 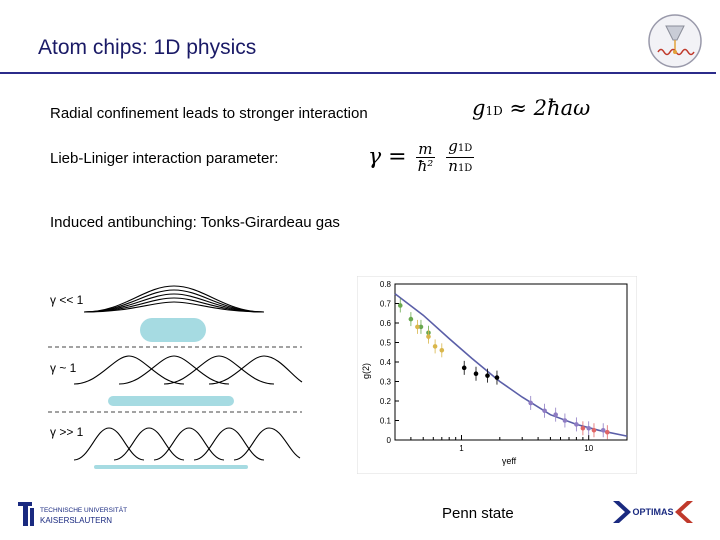 What do you see at coordinates (386, 362) in the screenshot?
I see `y-tick-label: 0.4` at bounding box center [386, 362].